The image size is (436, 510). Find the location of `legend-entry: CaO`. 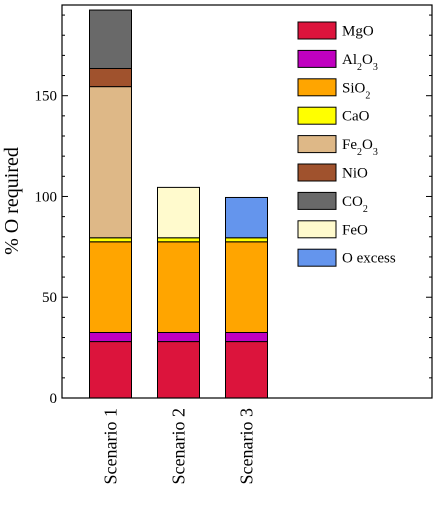

legend-entry: CaO is located at coordinates (333, 115).